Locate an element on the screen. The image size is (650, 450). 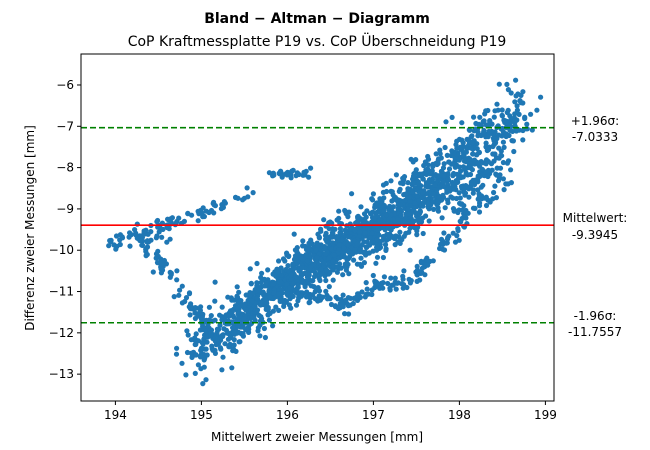
x-tick-label: 197 is located at coordinates (373, 415).